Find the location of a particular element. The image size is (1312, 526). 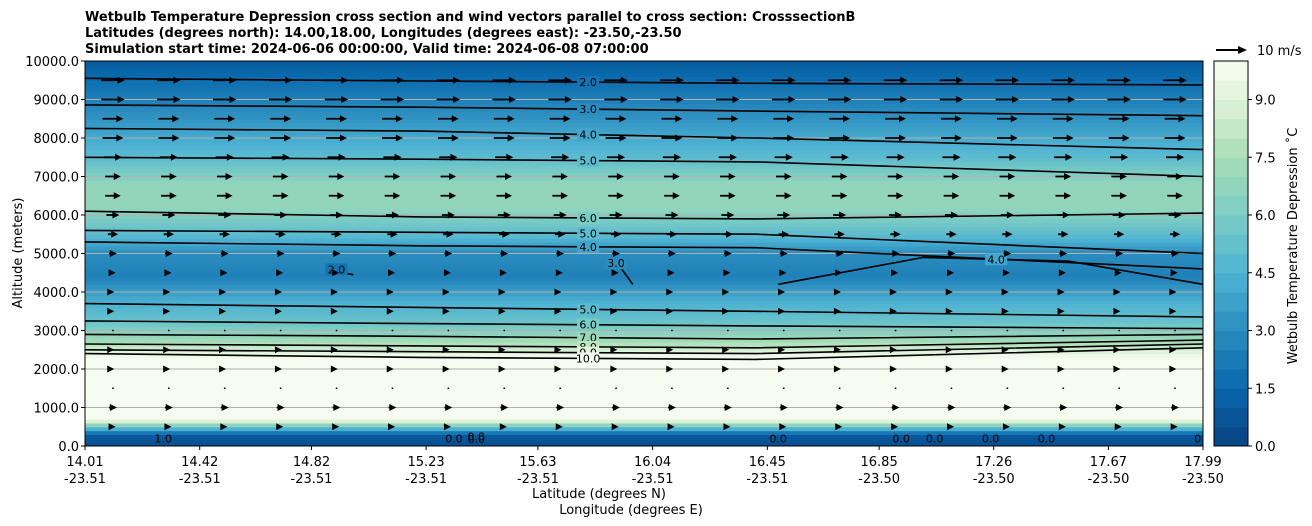

contour-label: 5.0 is located at coordinates (588, 233).